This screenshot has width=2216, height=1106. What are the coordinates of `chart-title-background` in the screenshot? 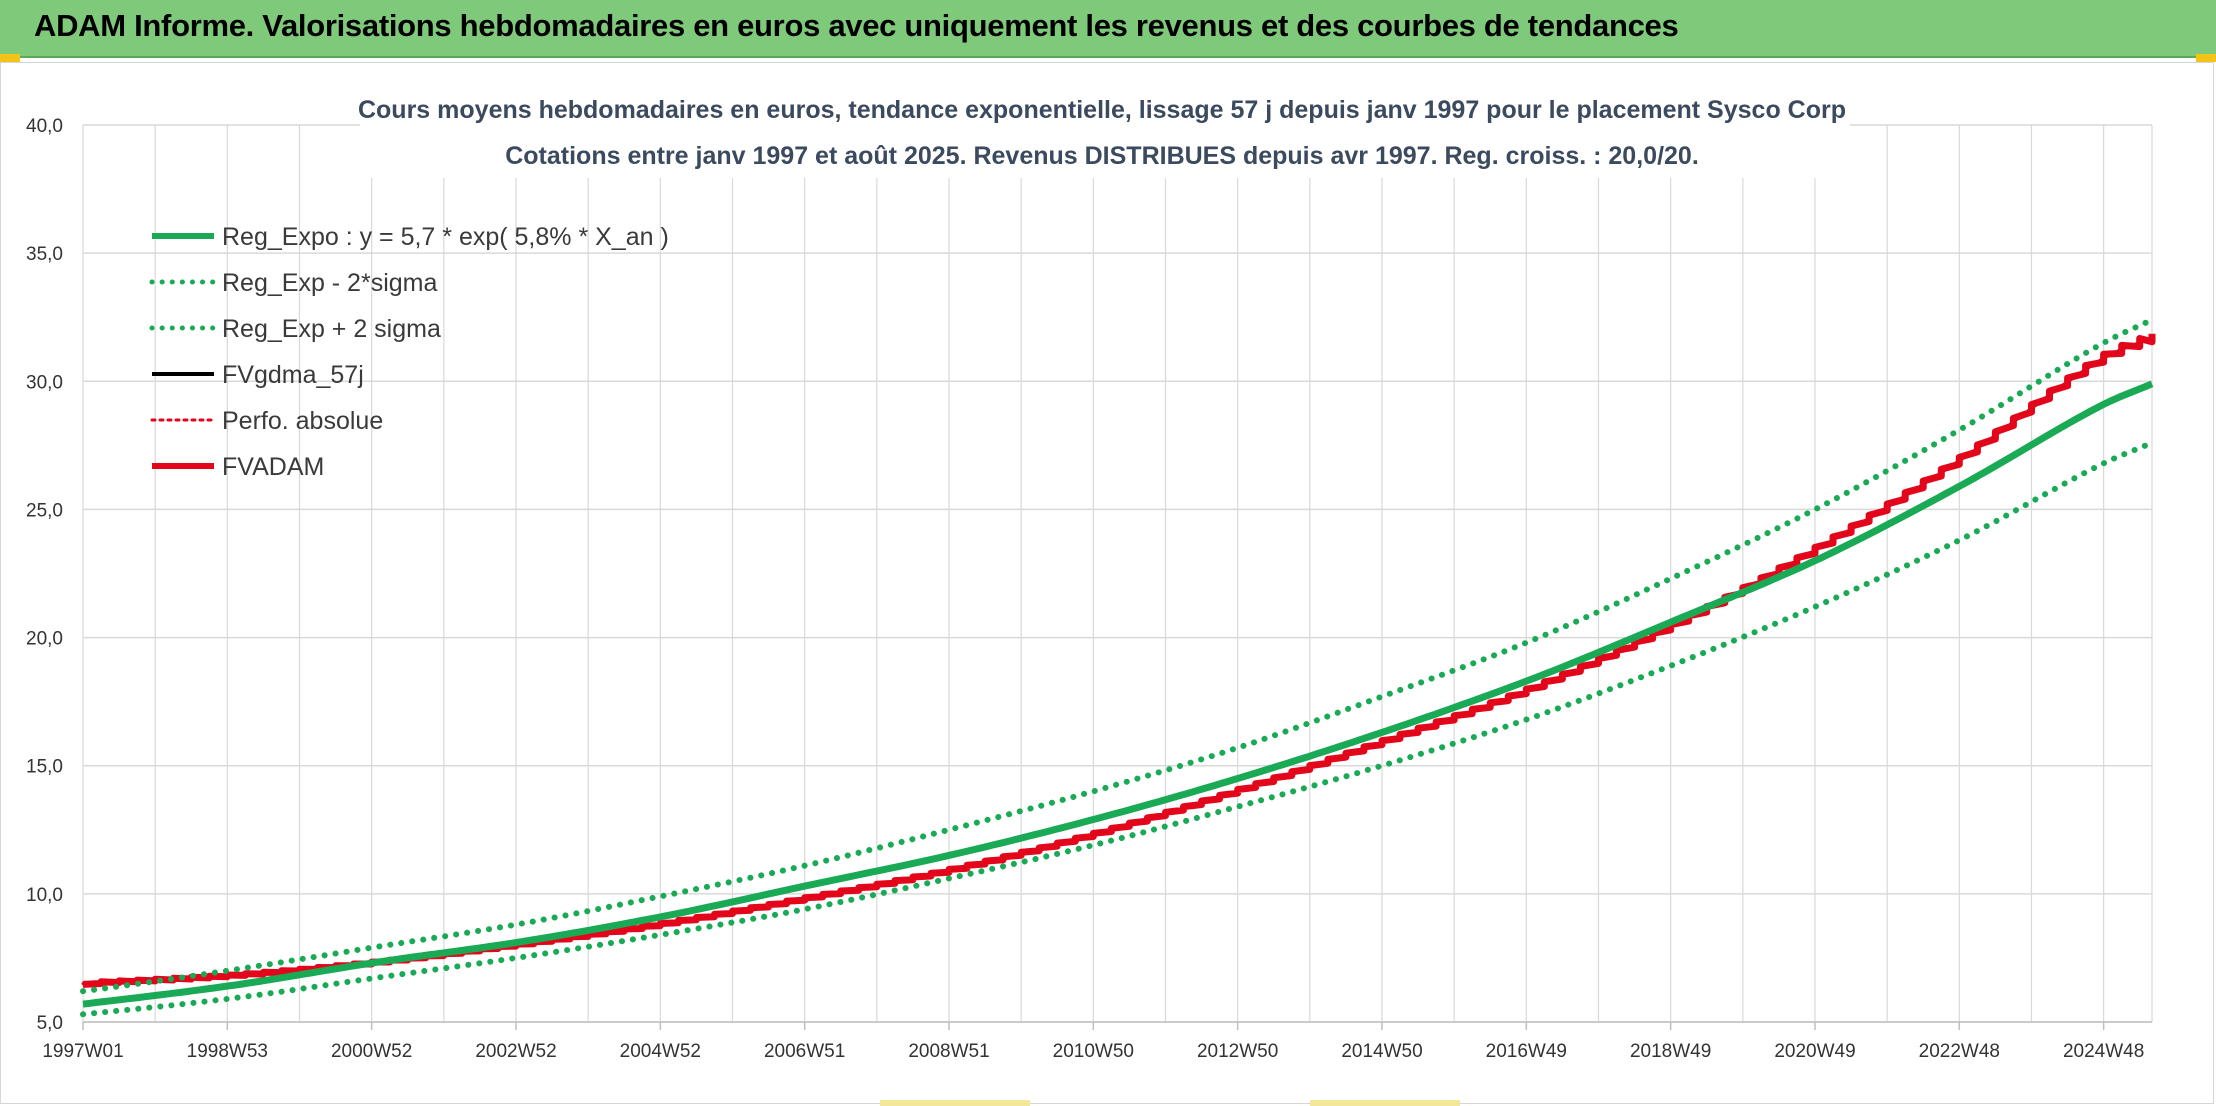 It's located at (1105, 133).